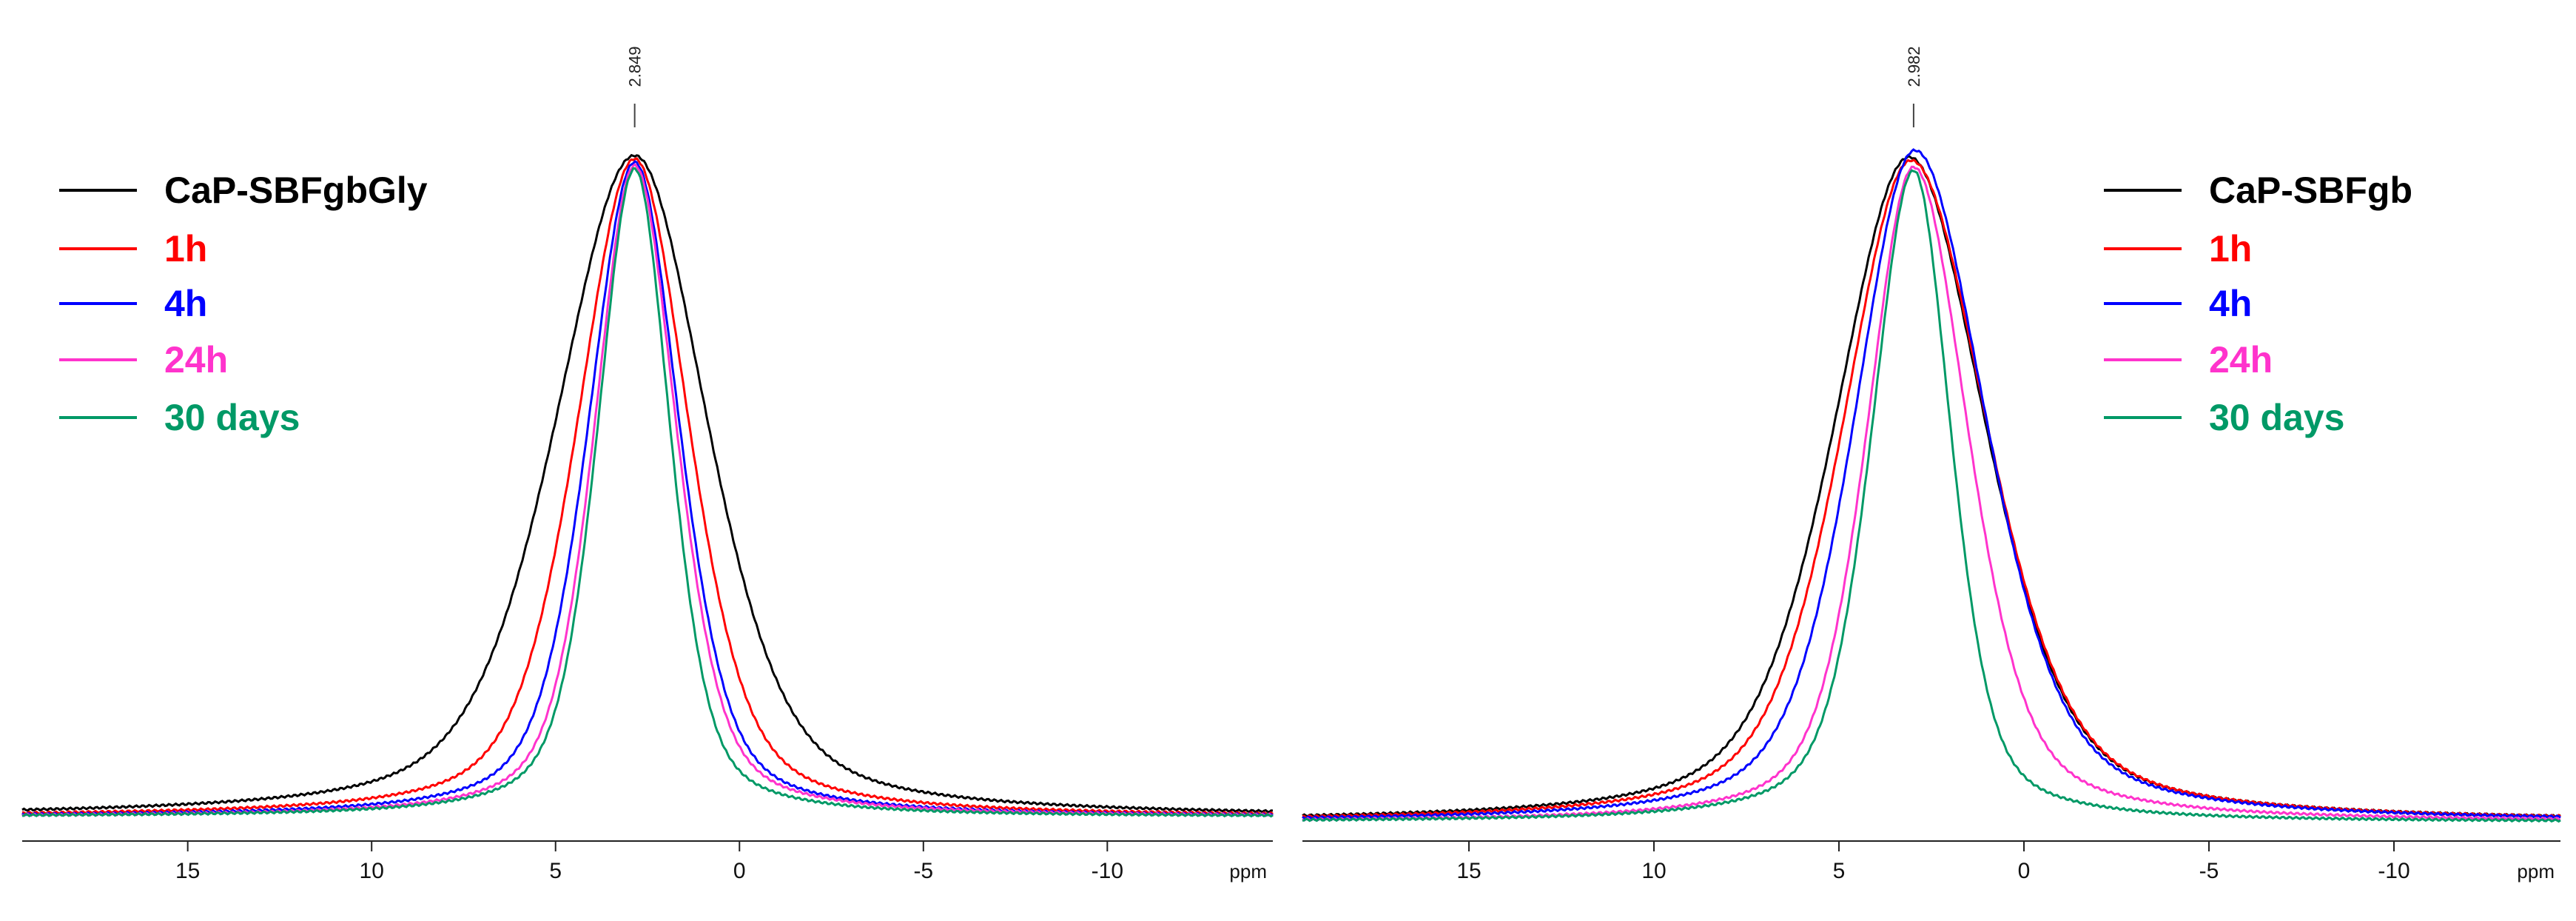 The image size is (2576, 921). What do you see at coordinates (635, 66) in the screenshot?
I see `peak-position-label: 2.849` at bounding box center [635, 66].